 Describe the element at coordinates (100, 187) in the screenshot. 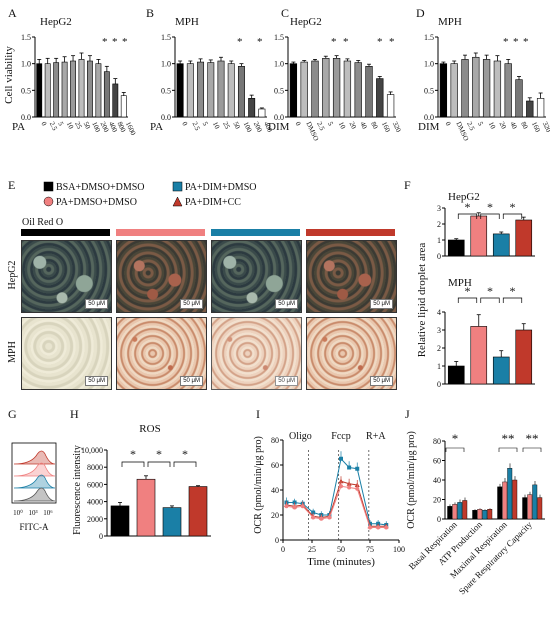

I see `legend-label: BSA+DMSO+DMSO` at that location.